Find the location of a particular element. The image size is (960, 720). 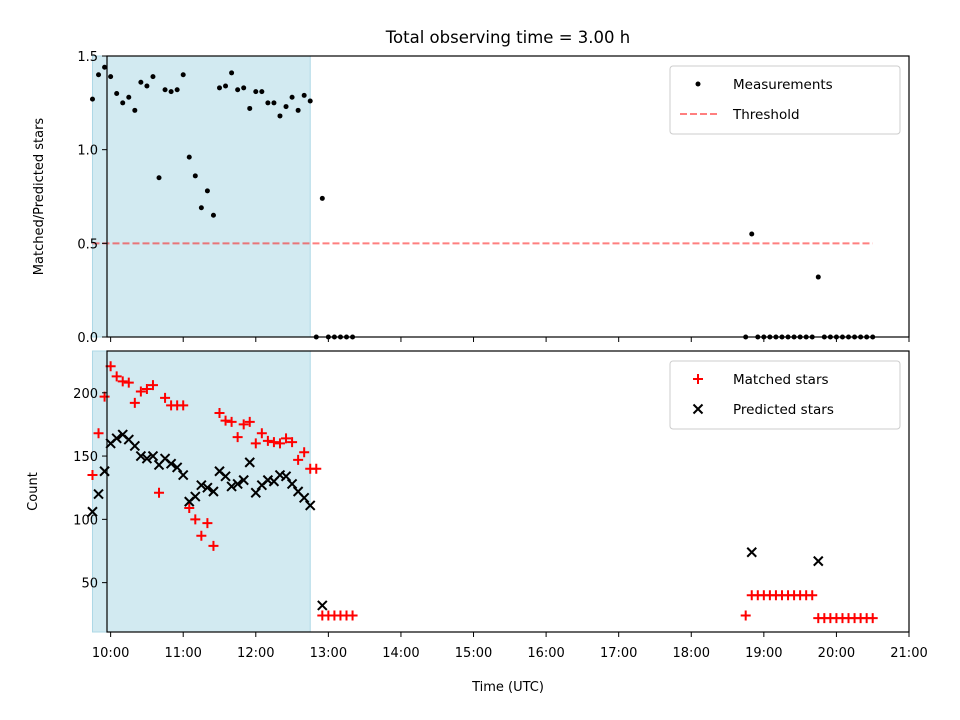

observing-window-shade-bottom is located at coordinates (201, 491).